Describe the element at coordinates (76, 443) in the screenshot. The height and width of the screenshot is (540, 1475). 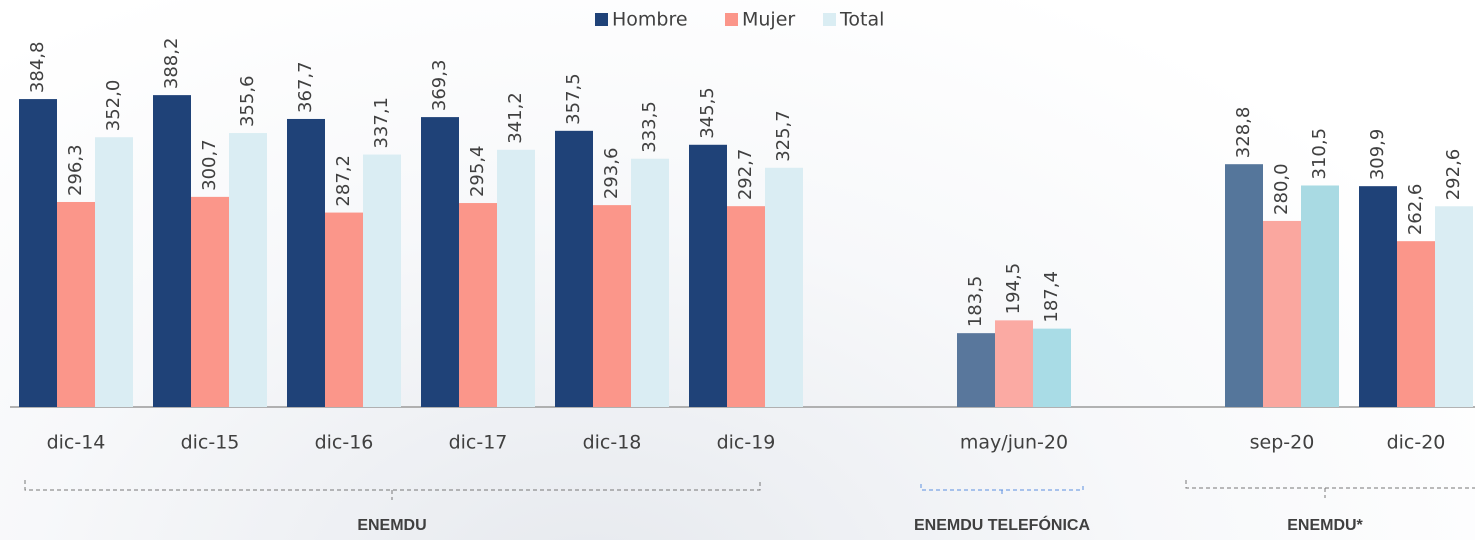
I see `x-tick-label: dic-14` at that location.